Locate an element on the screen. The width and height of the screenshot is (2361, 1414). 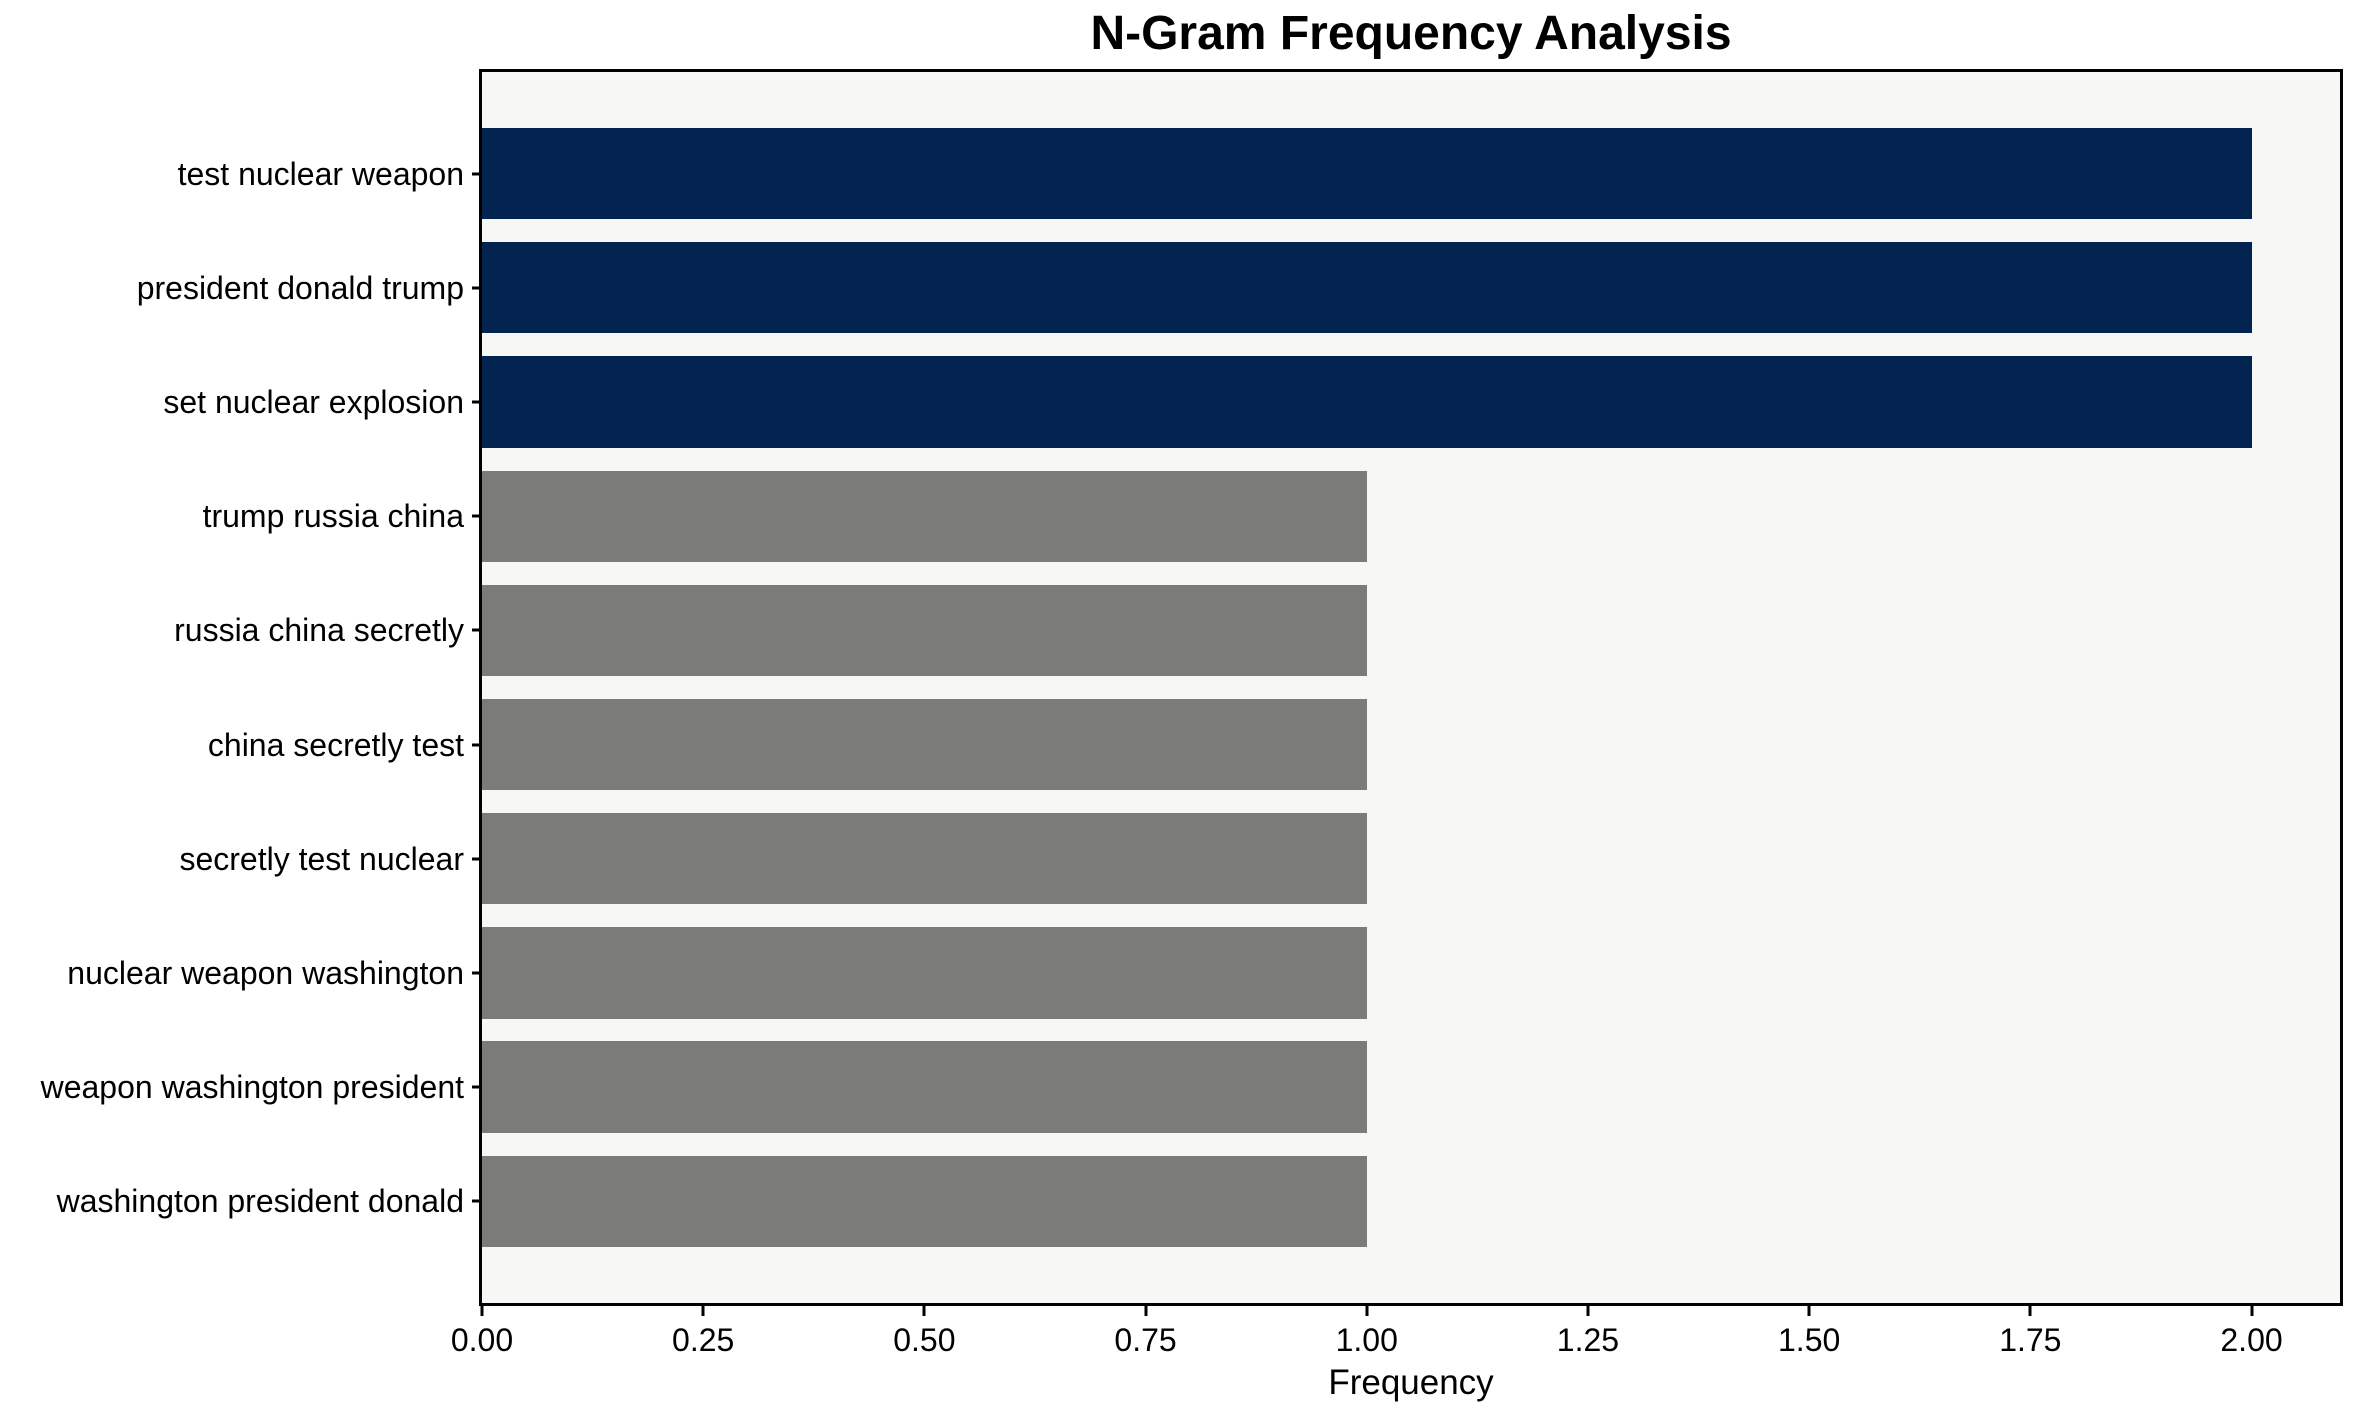
y-tick-label: president donald trump is located at coordinates (300, 287).